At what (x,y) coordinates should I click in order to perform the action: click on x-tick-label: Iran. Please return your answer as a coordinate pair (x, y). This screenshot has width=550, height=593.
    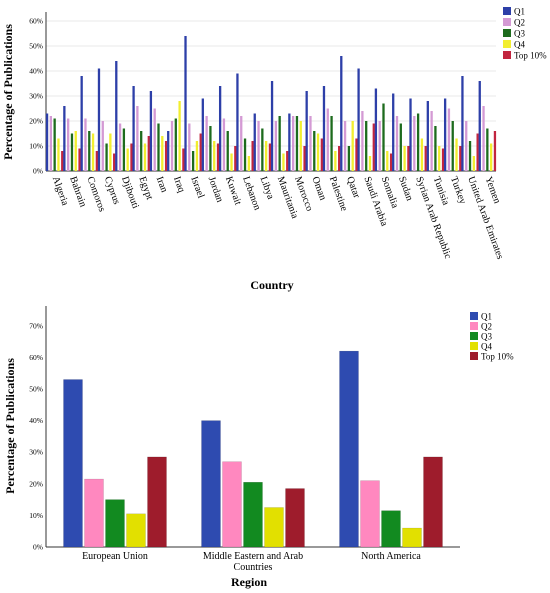
    Looking at the image, I should click on (162, 184).